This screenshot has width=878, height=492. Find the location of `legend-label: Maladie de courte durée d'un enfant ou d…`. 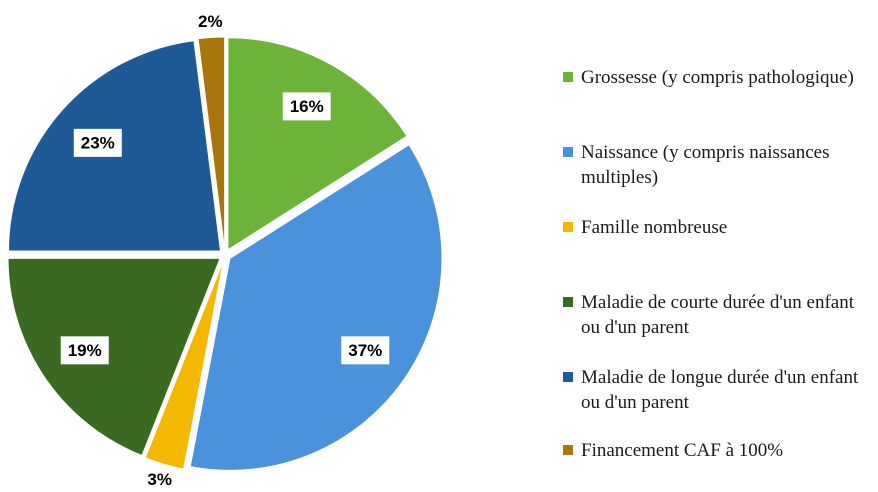

legend-label: Maladie de courte durée d'un enfant ou d… is located at coordinates (717, 315).